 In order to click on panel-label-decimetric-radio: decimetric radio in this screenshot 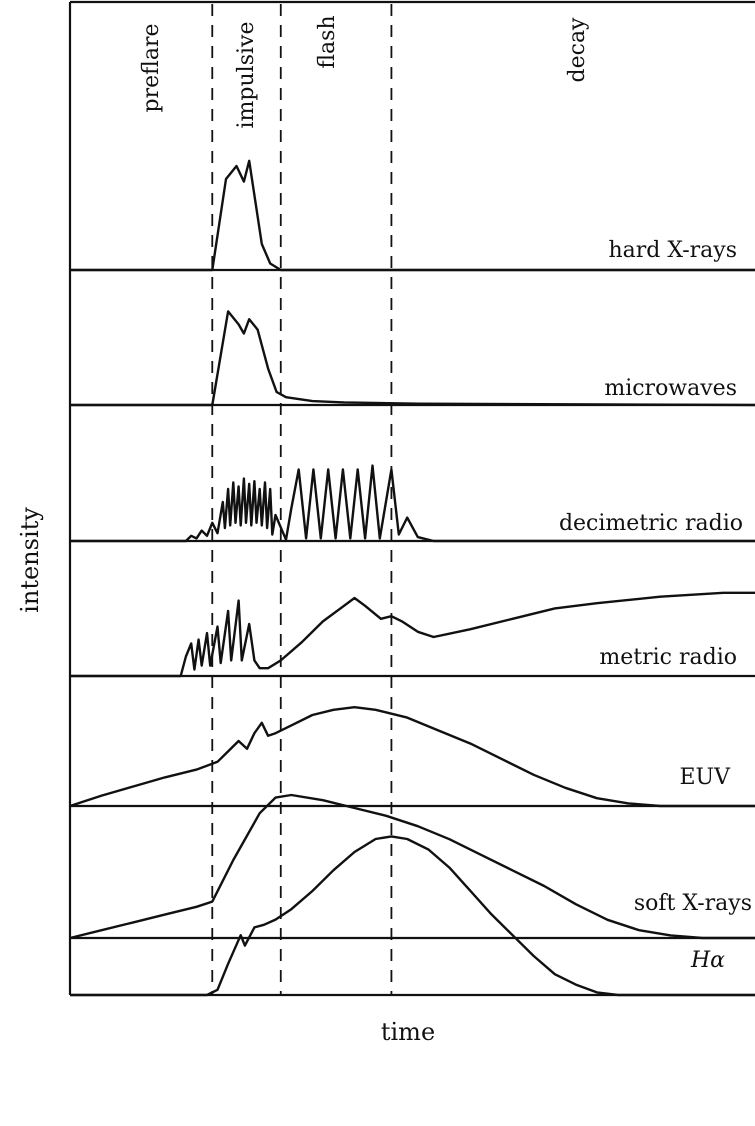, I will do `click(651, 523)`.